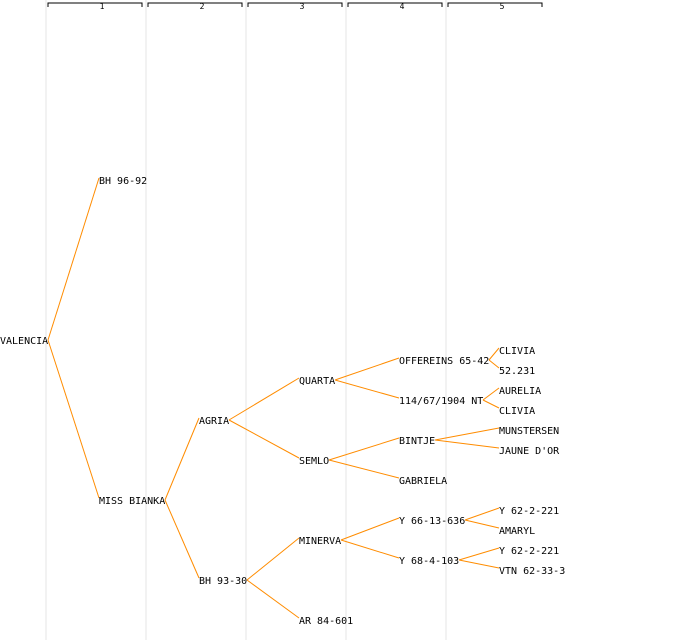  What do you see at coordinates (517, 411) in the screenshot?
I see `node-clivia-2: CLIVIA` at bounding box center [517, 411].